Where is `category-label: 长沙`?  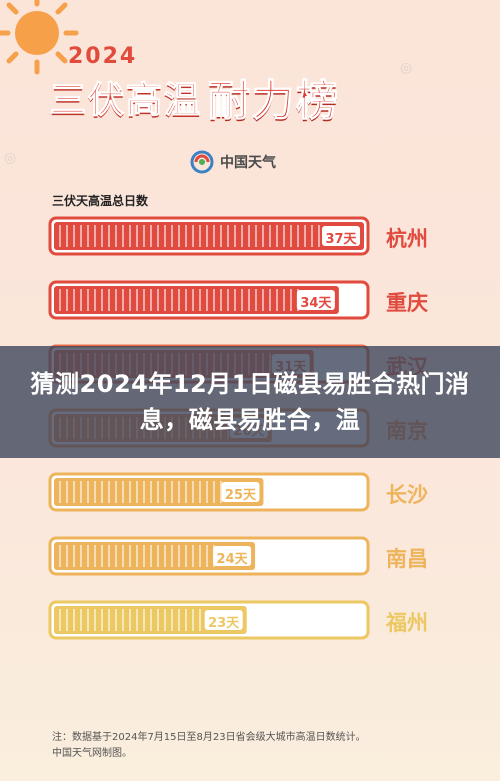
category-label: 长沙 is located at coordinates (407, 495).